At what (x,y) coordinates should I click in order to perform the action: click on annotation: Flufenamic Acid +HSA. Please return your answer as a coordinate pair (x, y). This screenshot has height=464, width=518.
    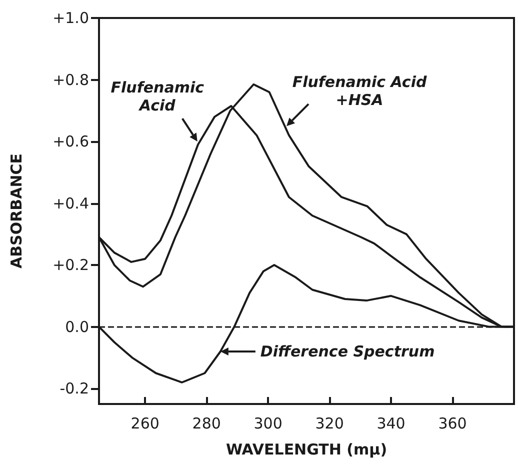
    Looking at the image, I should click on (359, 91).